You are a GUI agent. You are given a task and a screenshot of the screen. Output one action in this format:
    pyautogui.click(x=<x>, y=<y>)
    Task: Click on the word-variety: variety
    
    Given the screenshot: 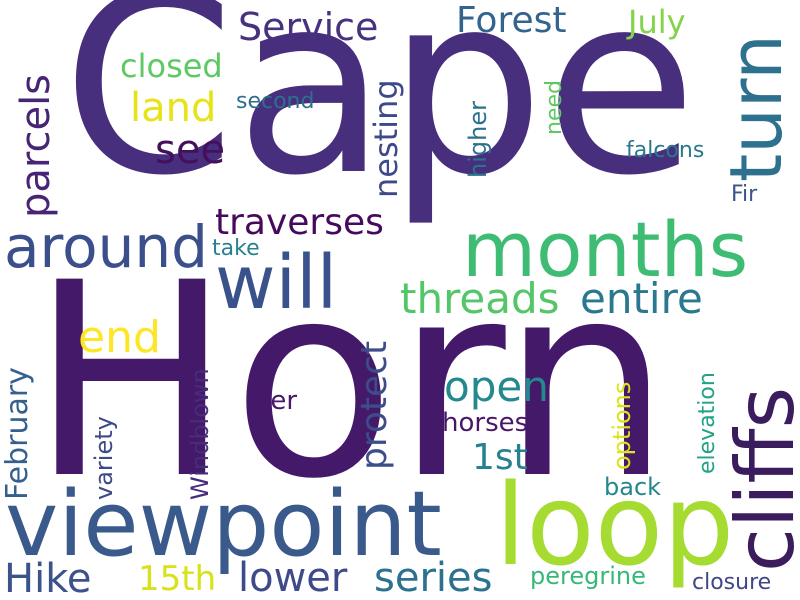 What is the action you would take?
    pyautogui.click(x=104, y=458)
    